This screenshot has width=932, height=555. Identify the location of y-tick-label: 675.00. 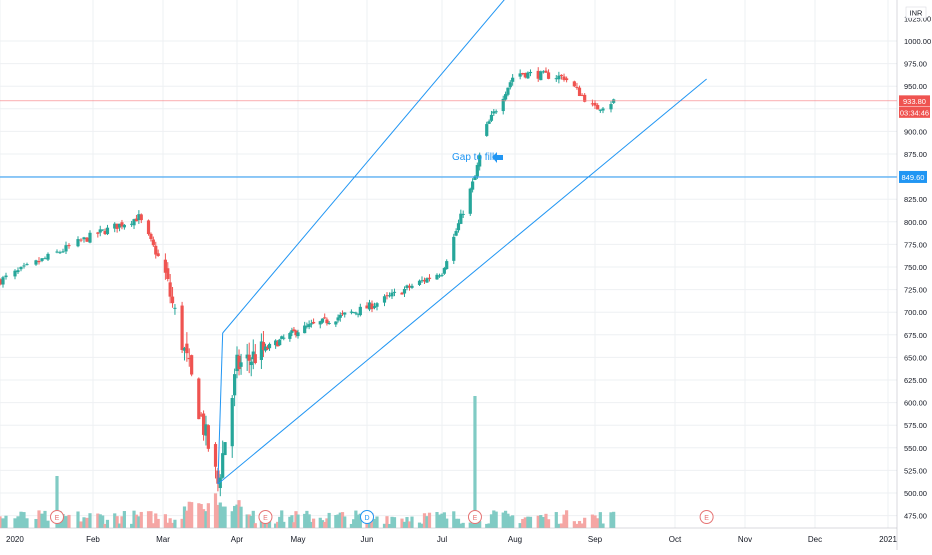
(915, 335).